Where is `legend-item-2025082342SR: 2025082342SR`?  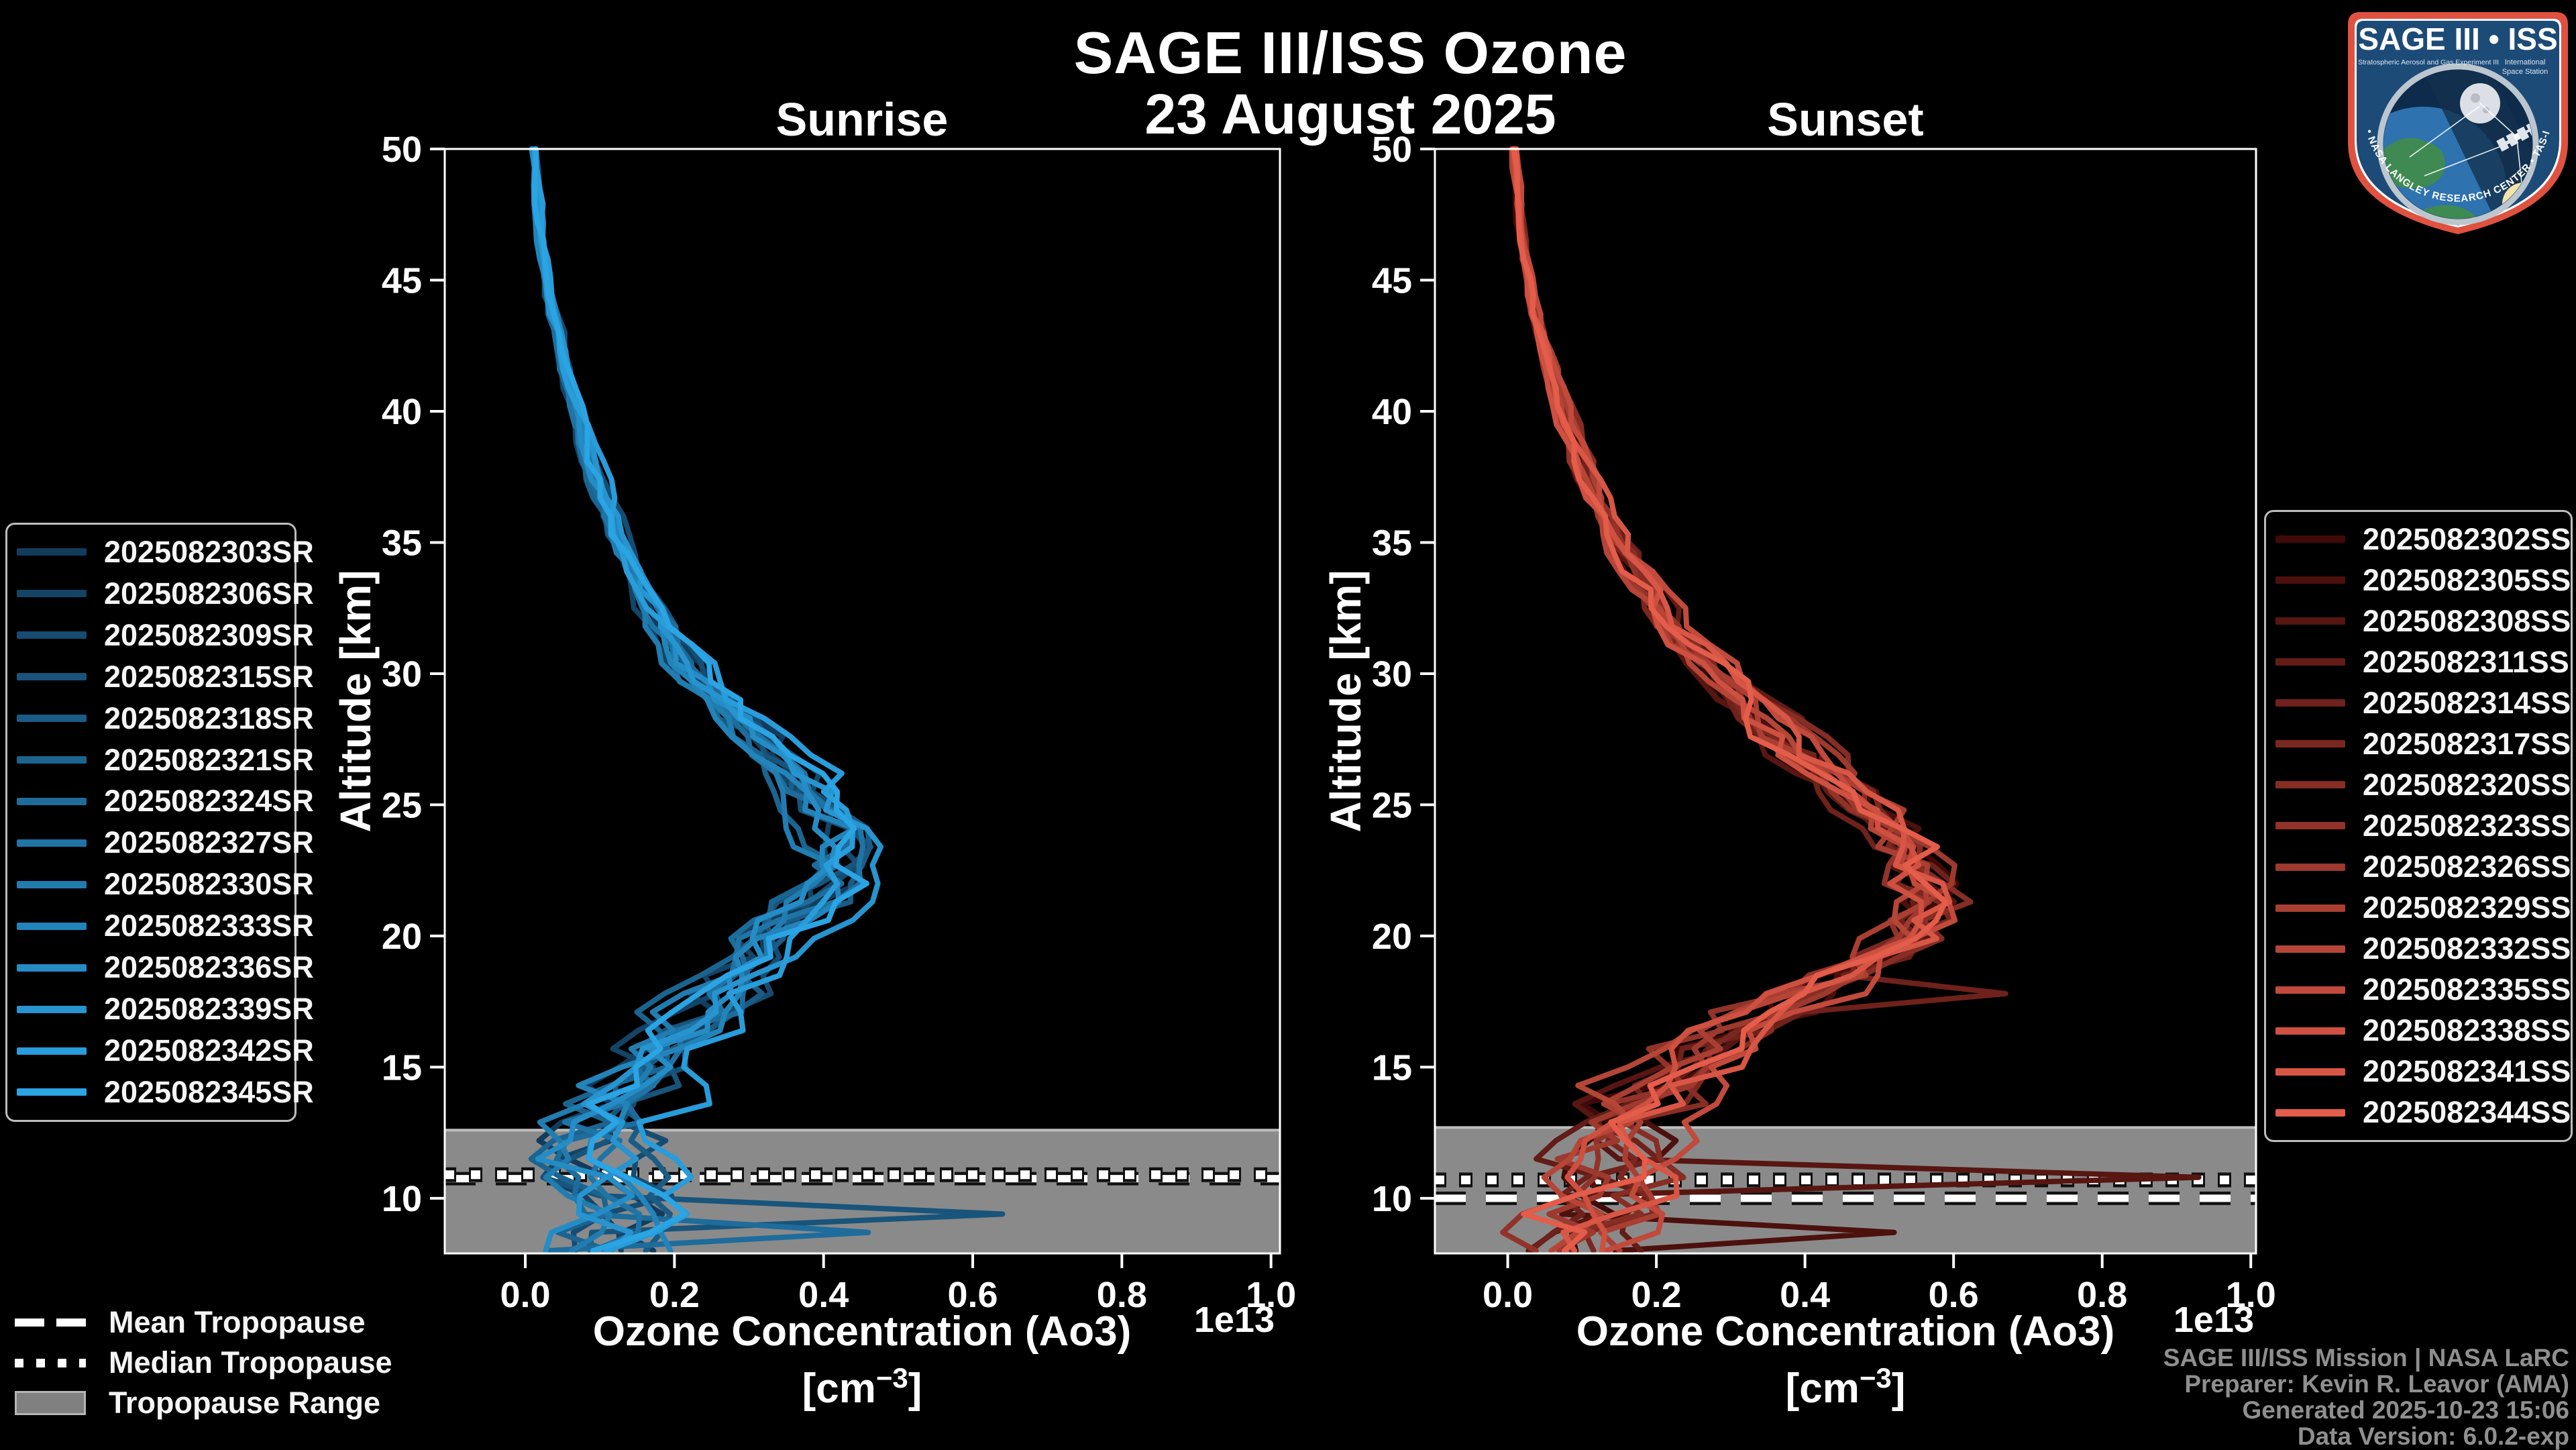
legend-item-2025082342SR: 2025082342SR is located at coordinates (165, 1050).